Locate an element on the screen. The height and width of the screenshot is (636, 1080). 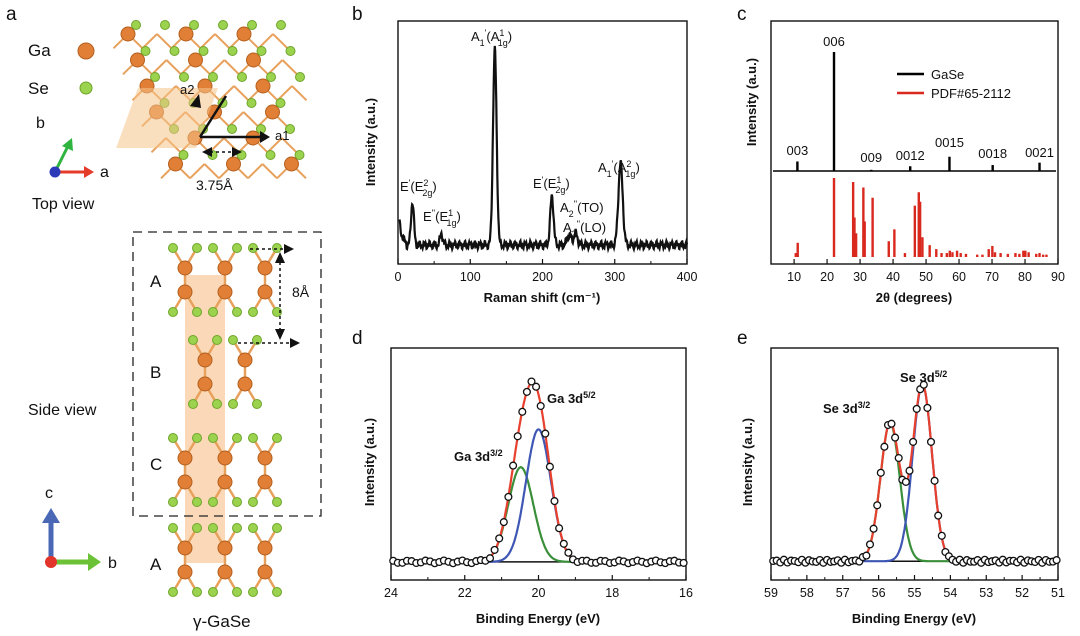
raman-peak-label-part: '' is located at coordinates (434, 213).